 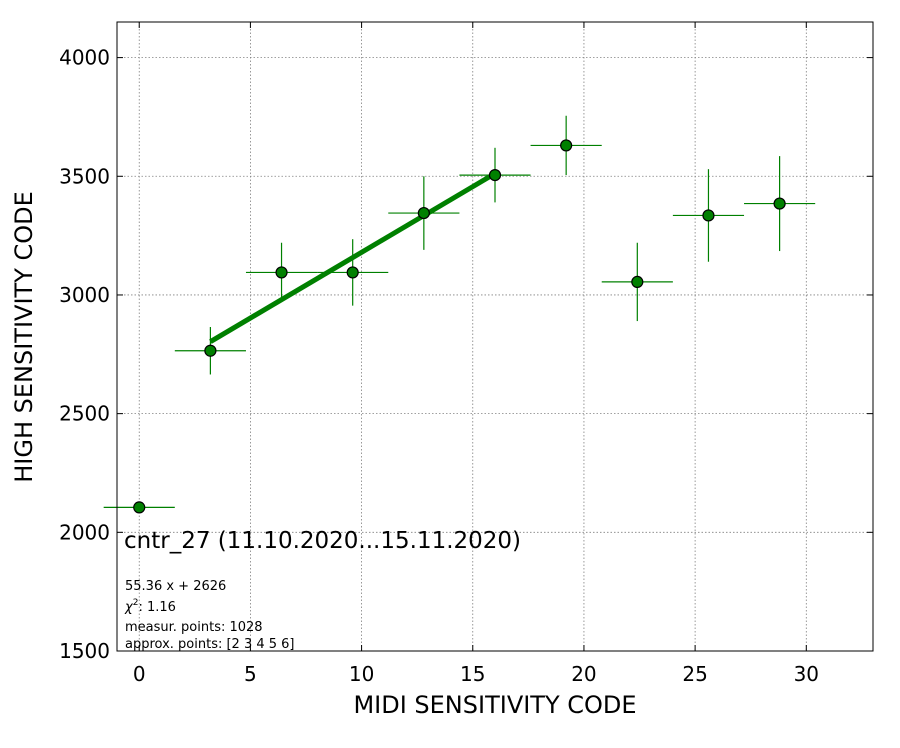 I want to click on chart-title-annotation: cntr_27 (11.10.2020...15.11.2020), so click(x=322, y=541).